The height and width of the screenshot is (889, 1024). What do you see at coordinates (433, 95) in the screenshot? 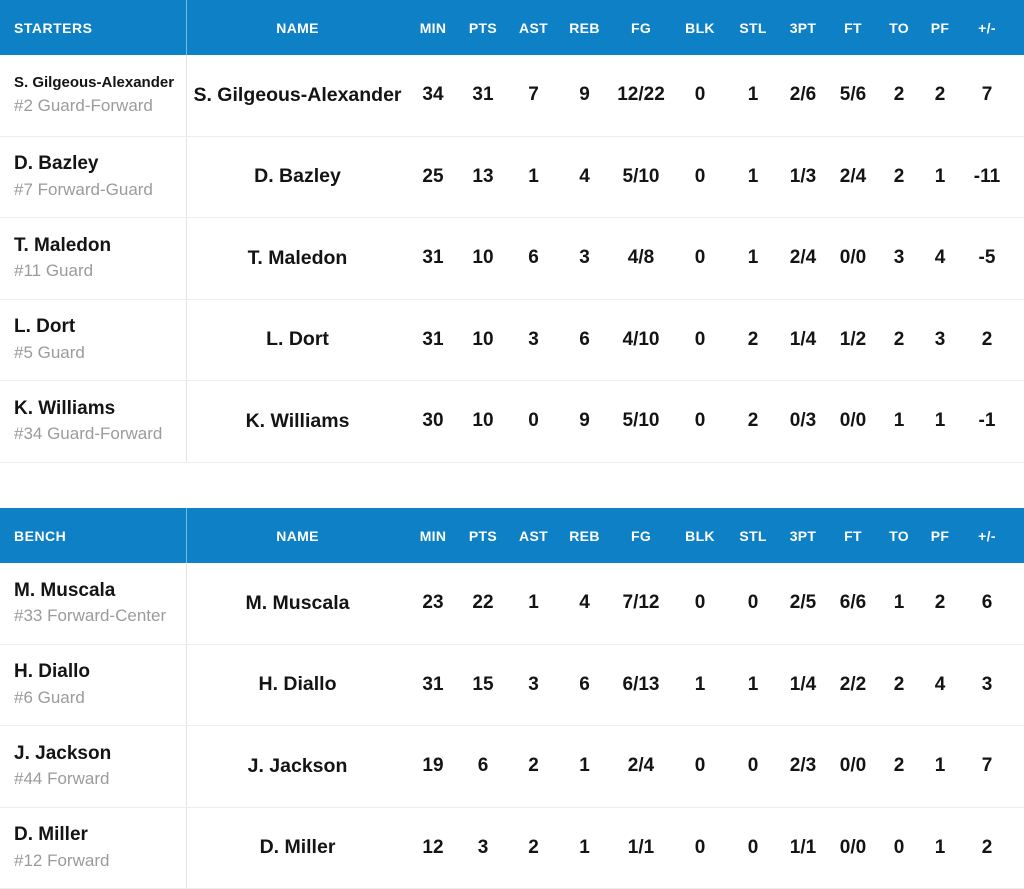
I see `stat-value: 34` at bounding box center [433, 95].